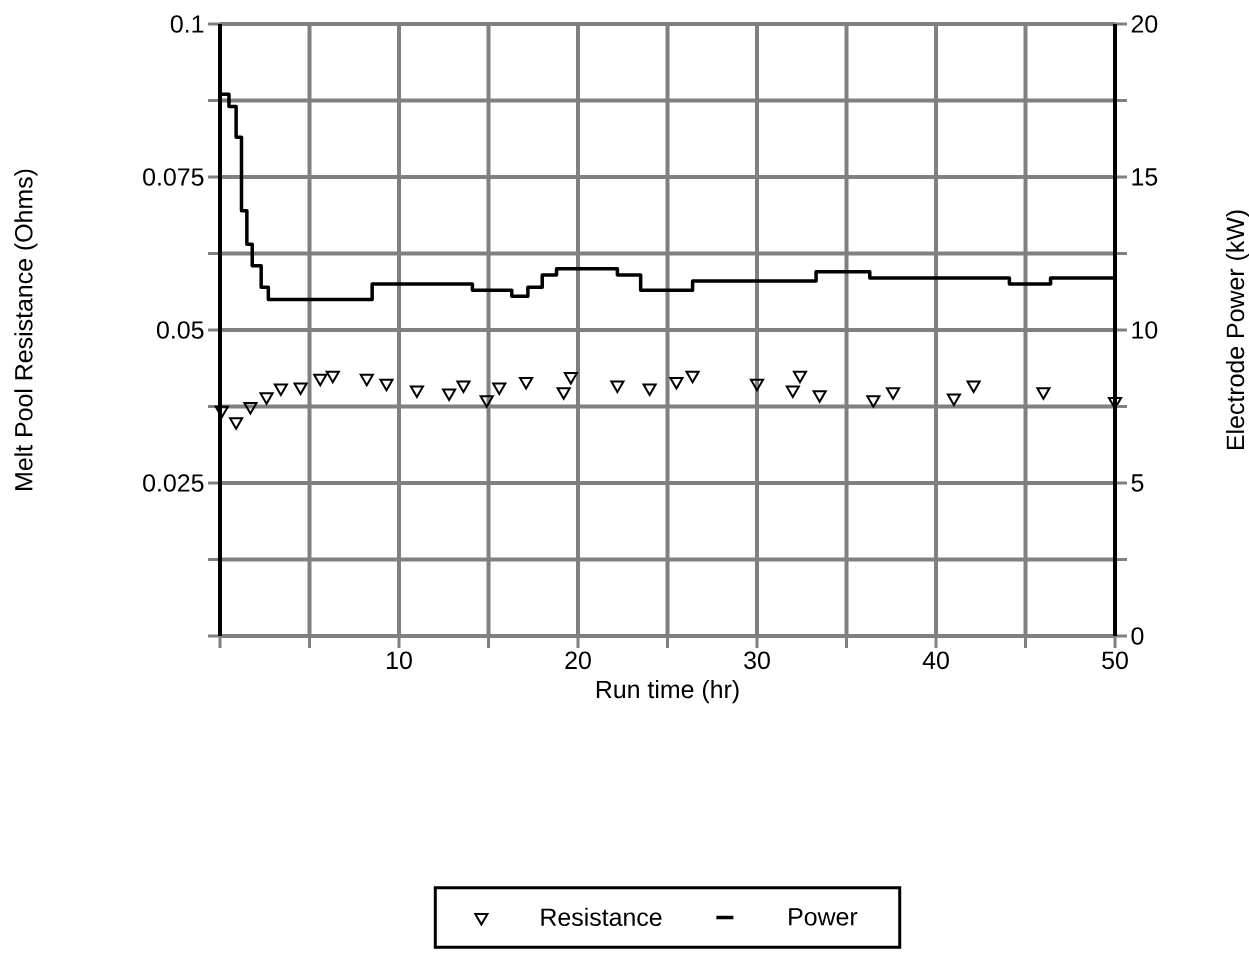  What do you see at coordinates (1144, 24) in the screenshot?
I see `y2-tick-label: 20` at bounding box center [1144, 24].